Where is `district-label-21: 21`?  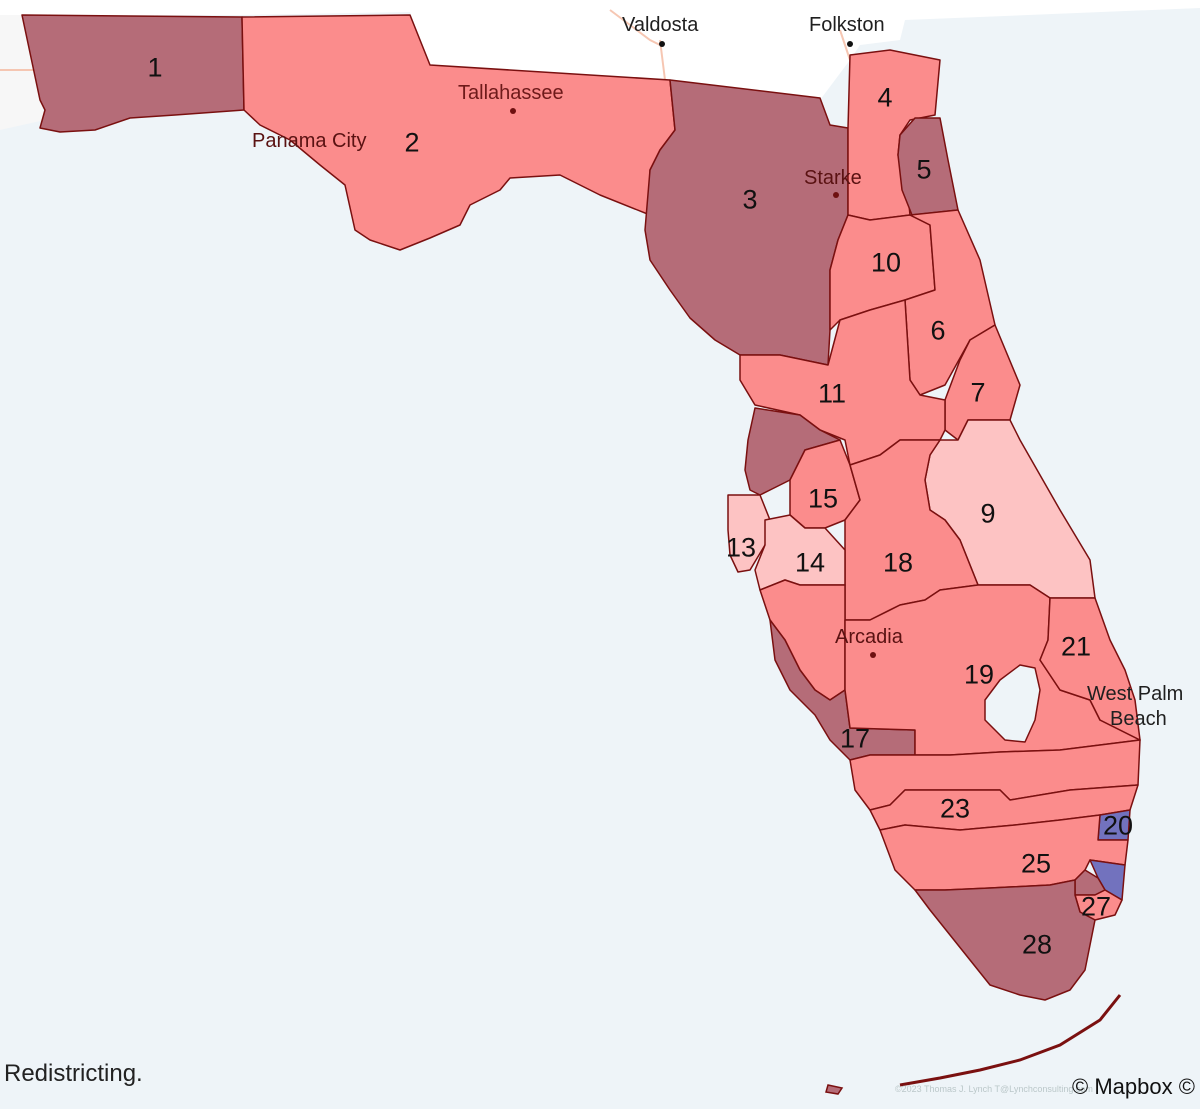
district-label-21: 21 is located at coordinates (1076, 646).